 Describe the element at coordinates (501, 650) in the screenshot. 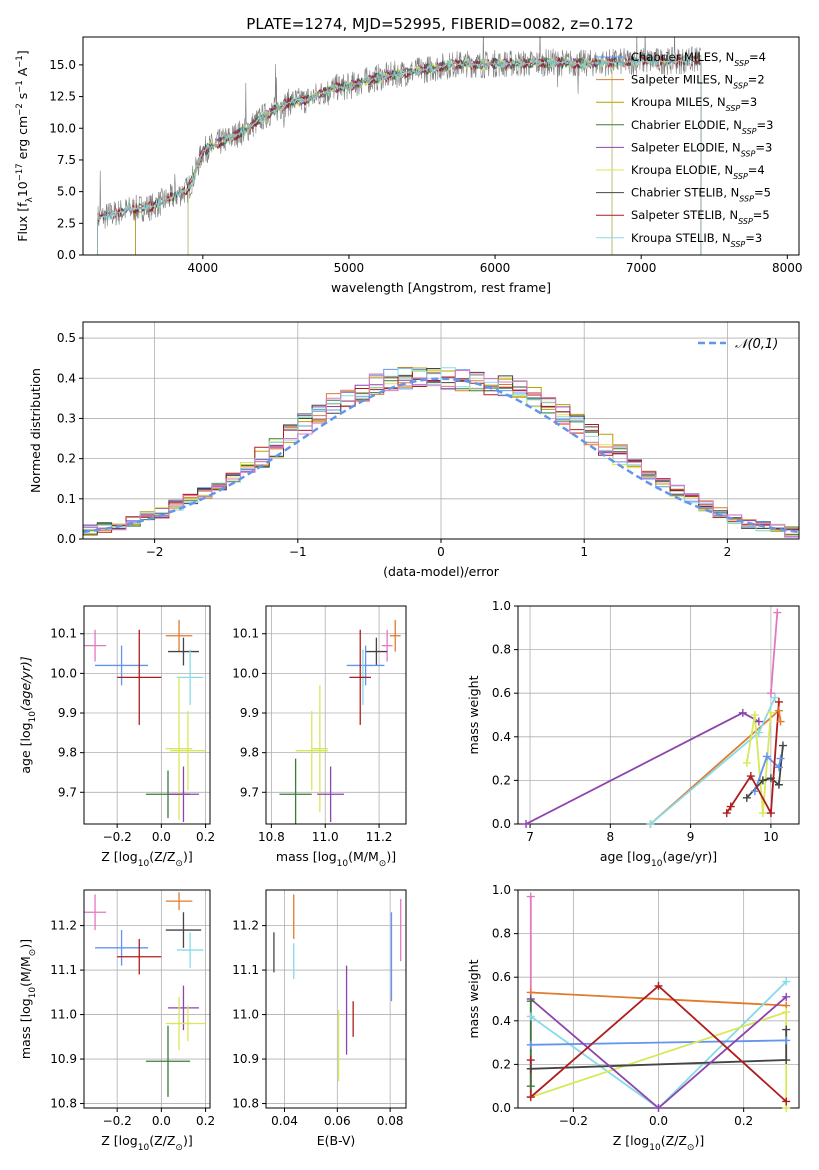

I see `y-tick-label: 0.8` at that location.